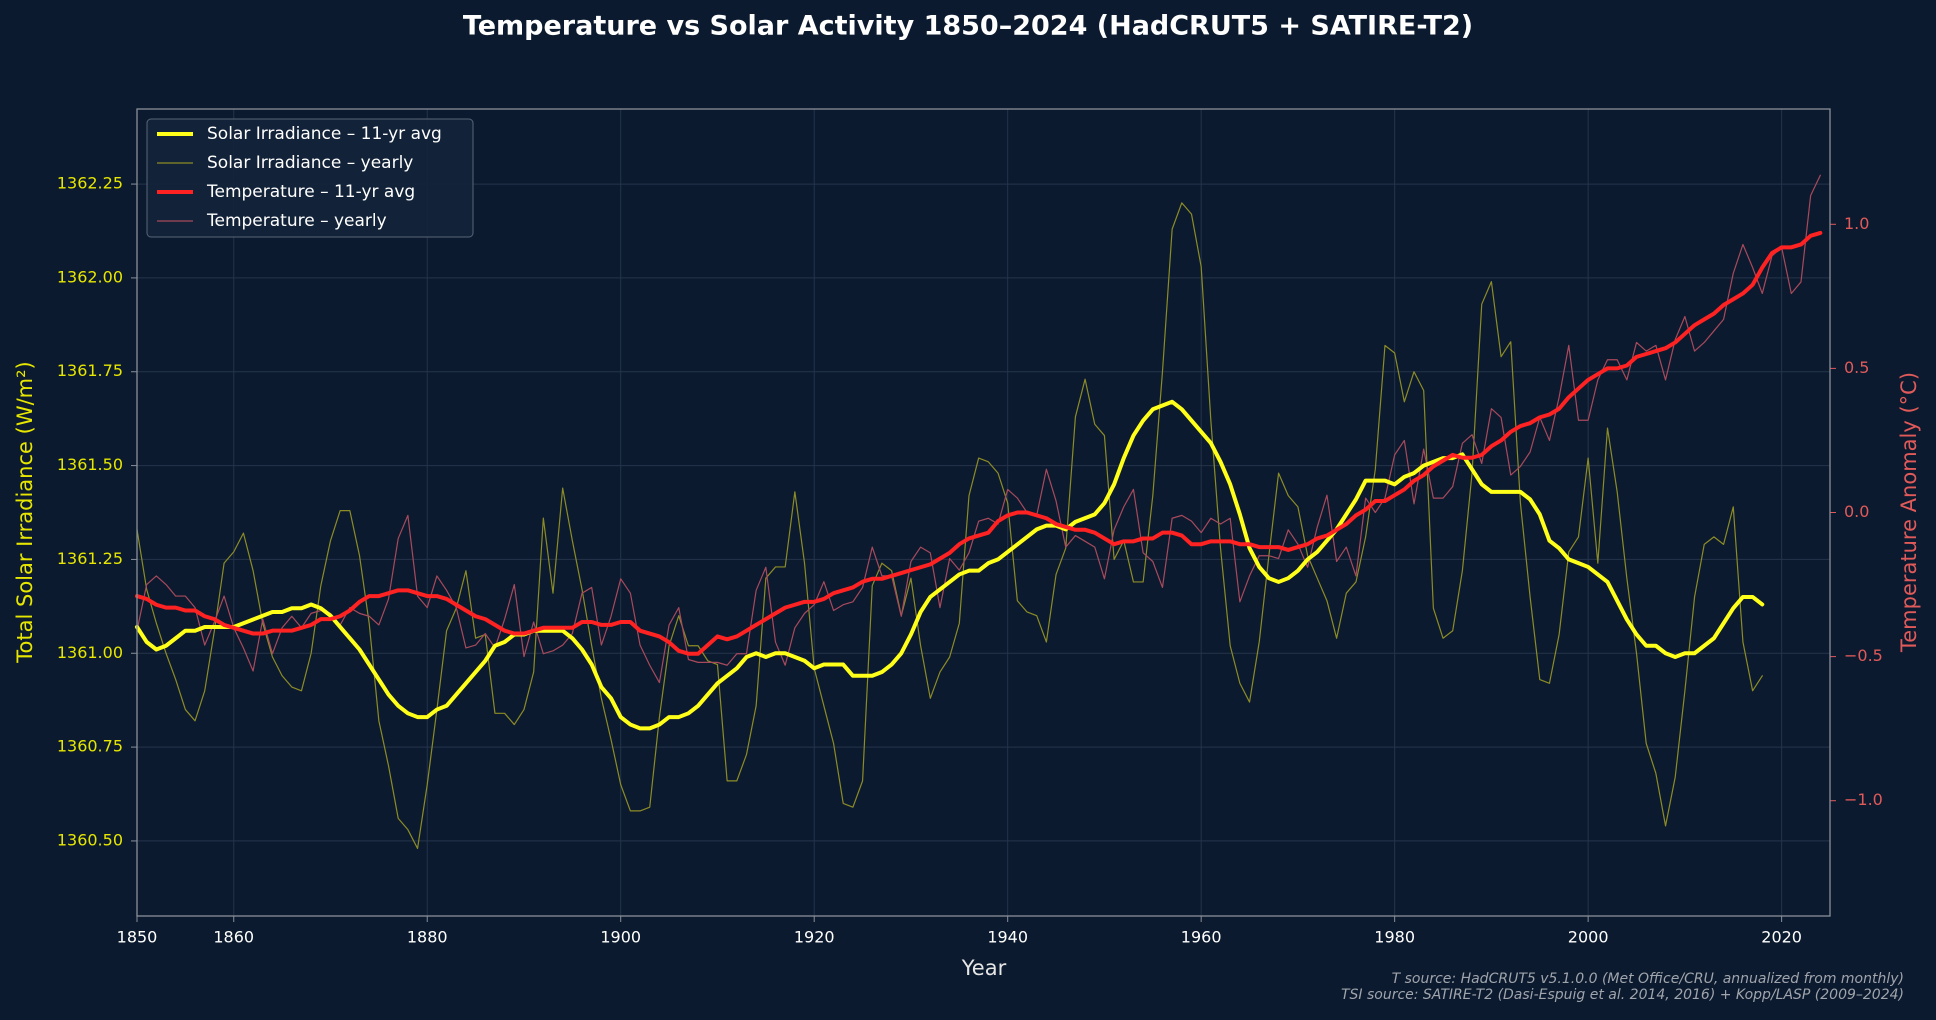 Image resolution: width=1936 pixels, height=1020 pixels. Describe the element at coordinates (310, 163) in the screenshot. I see `legend-label: Solar Irradiance – yearly` at that location.